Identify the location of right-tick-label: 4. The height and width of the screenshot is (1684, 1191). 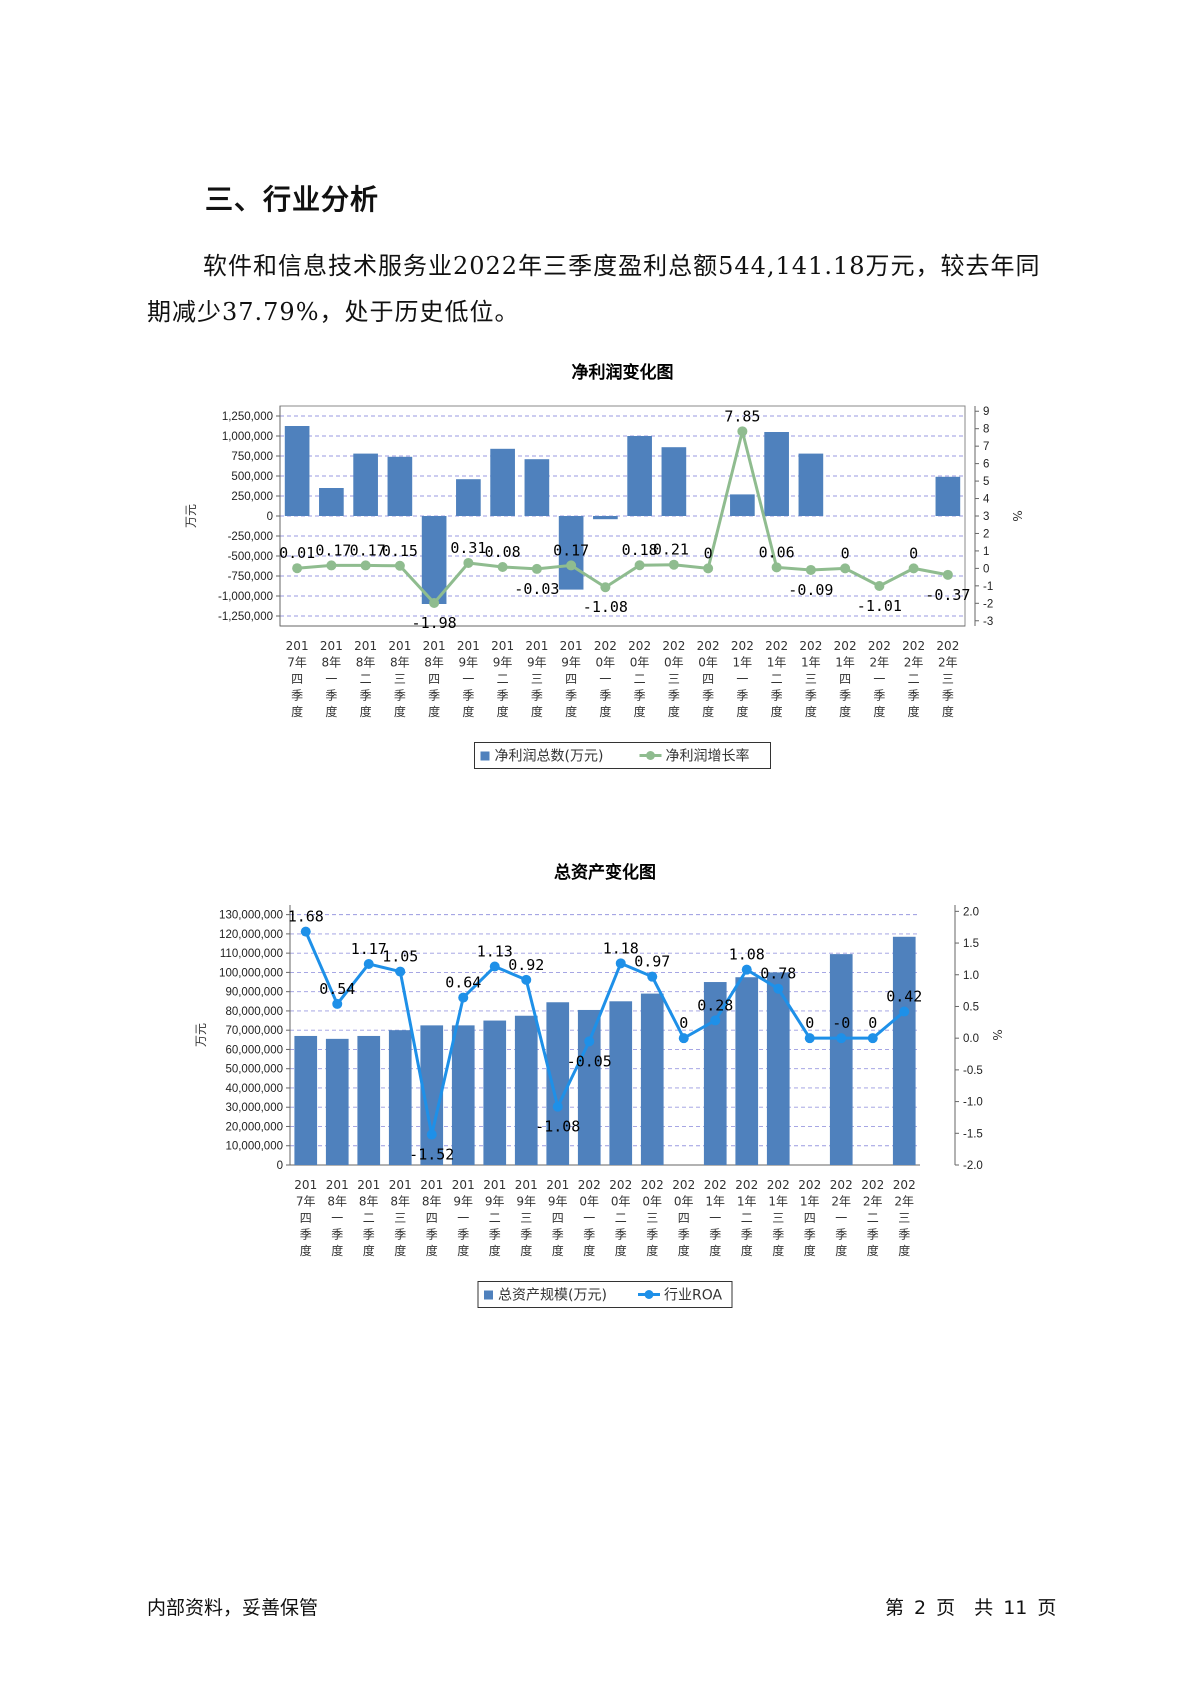
(986, 500).